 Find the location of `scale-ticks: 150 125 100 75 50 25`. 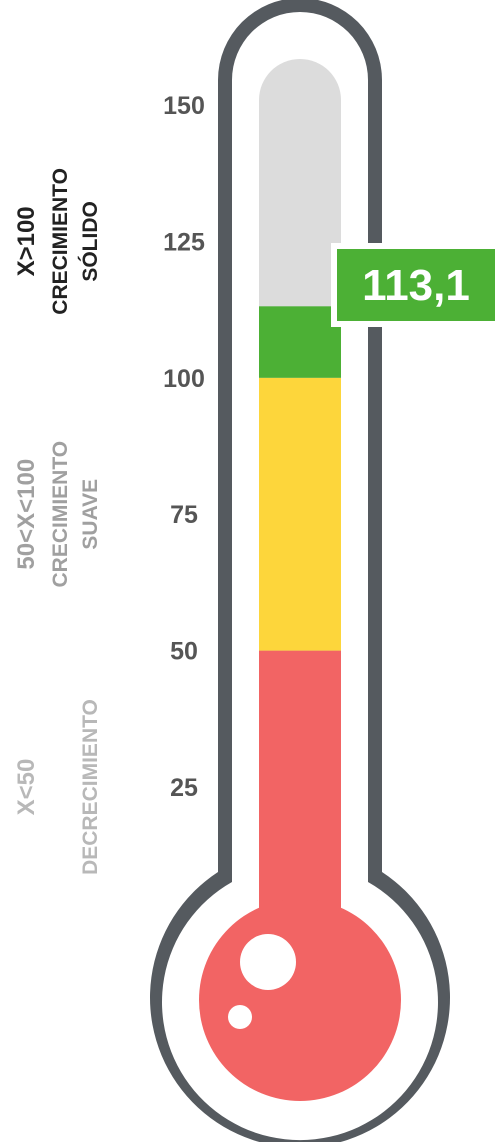

scale-ticks: 150 125 100 75 50 25 is located at coordinates (184, 447).